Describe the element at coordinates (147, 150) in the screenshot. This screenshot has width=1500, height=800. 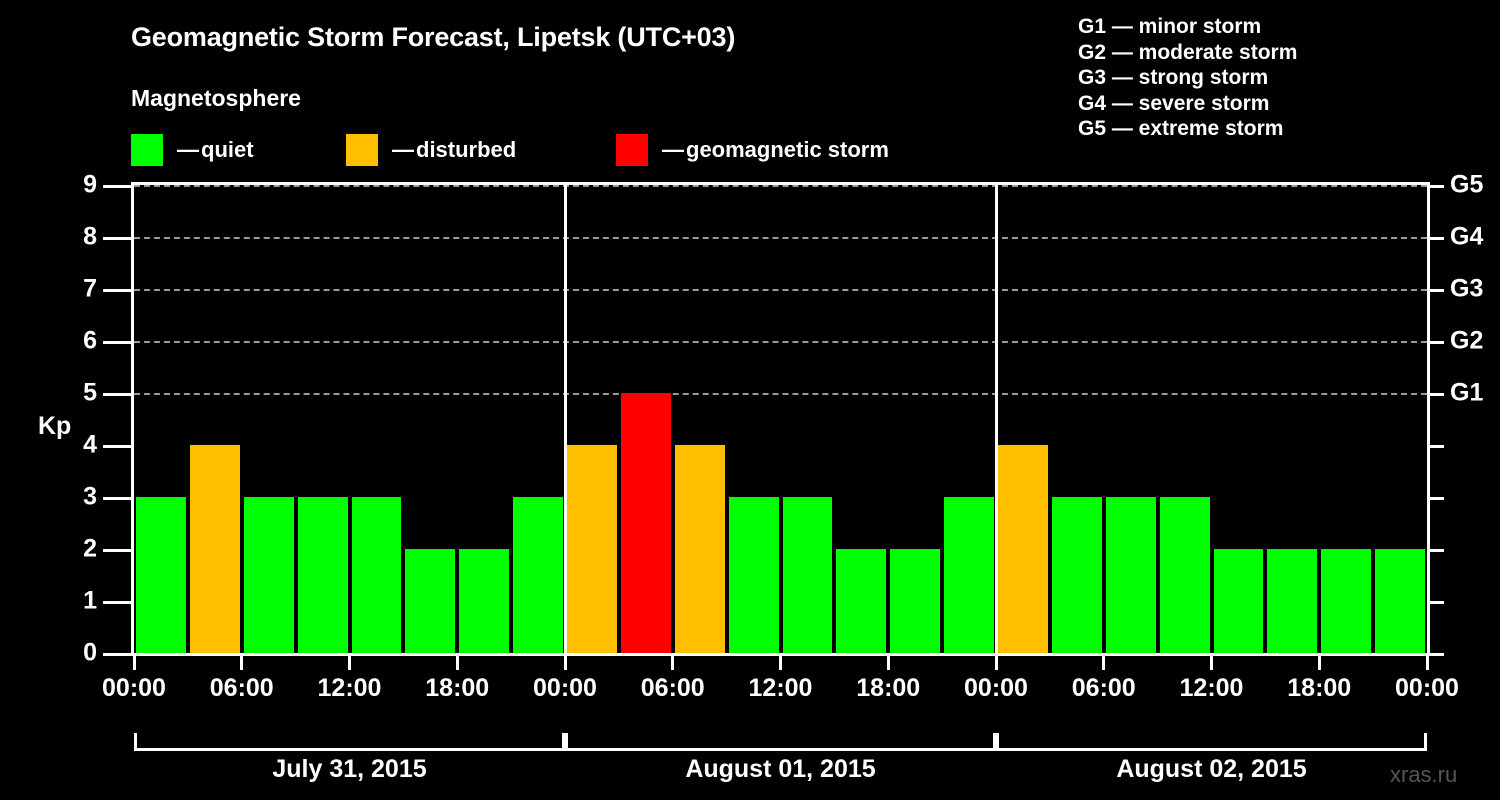
I see `legend-swatch-quiet` at that location.